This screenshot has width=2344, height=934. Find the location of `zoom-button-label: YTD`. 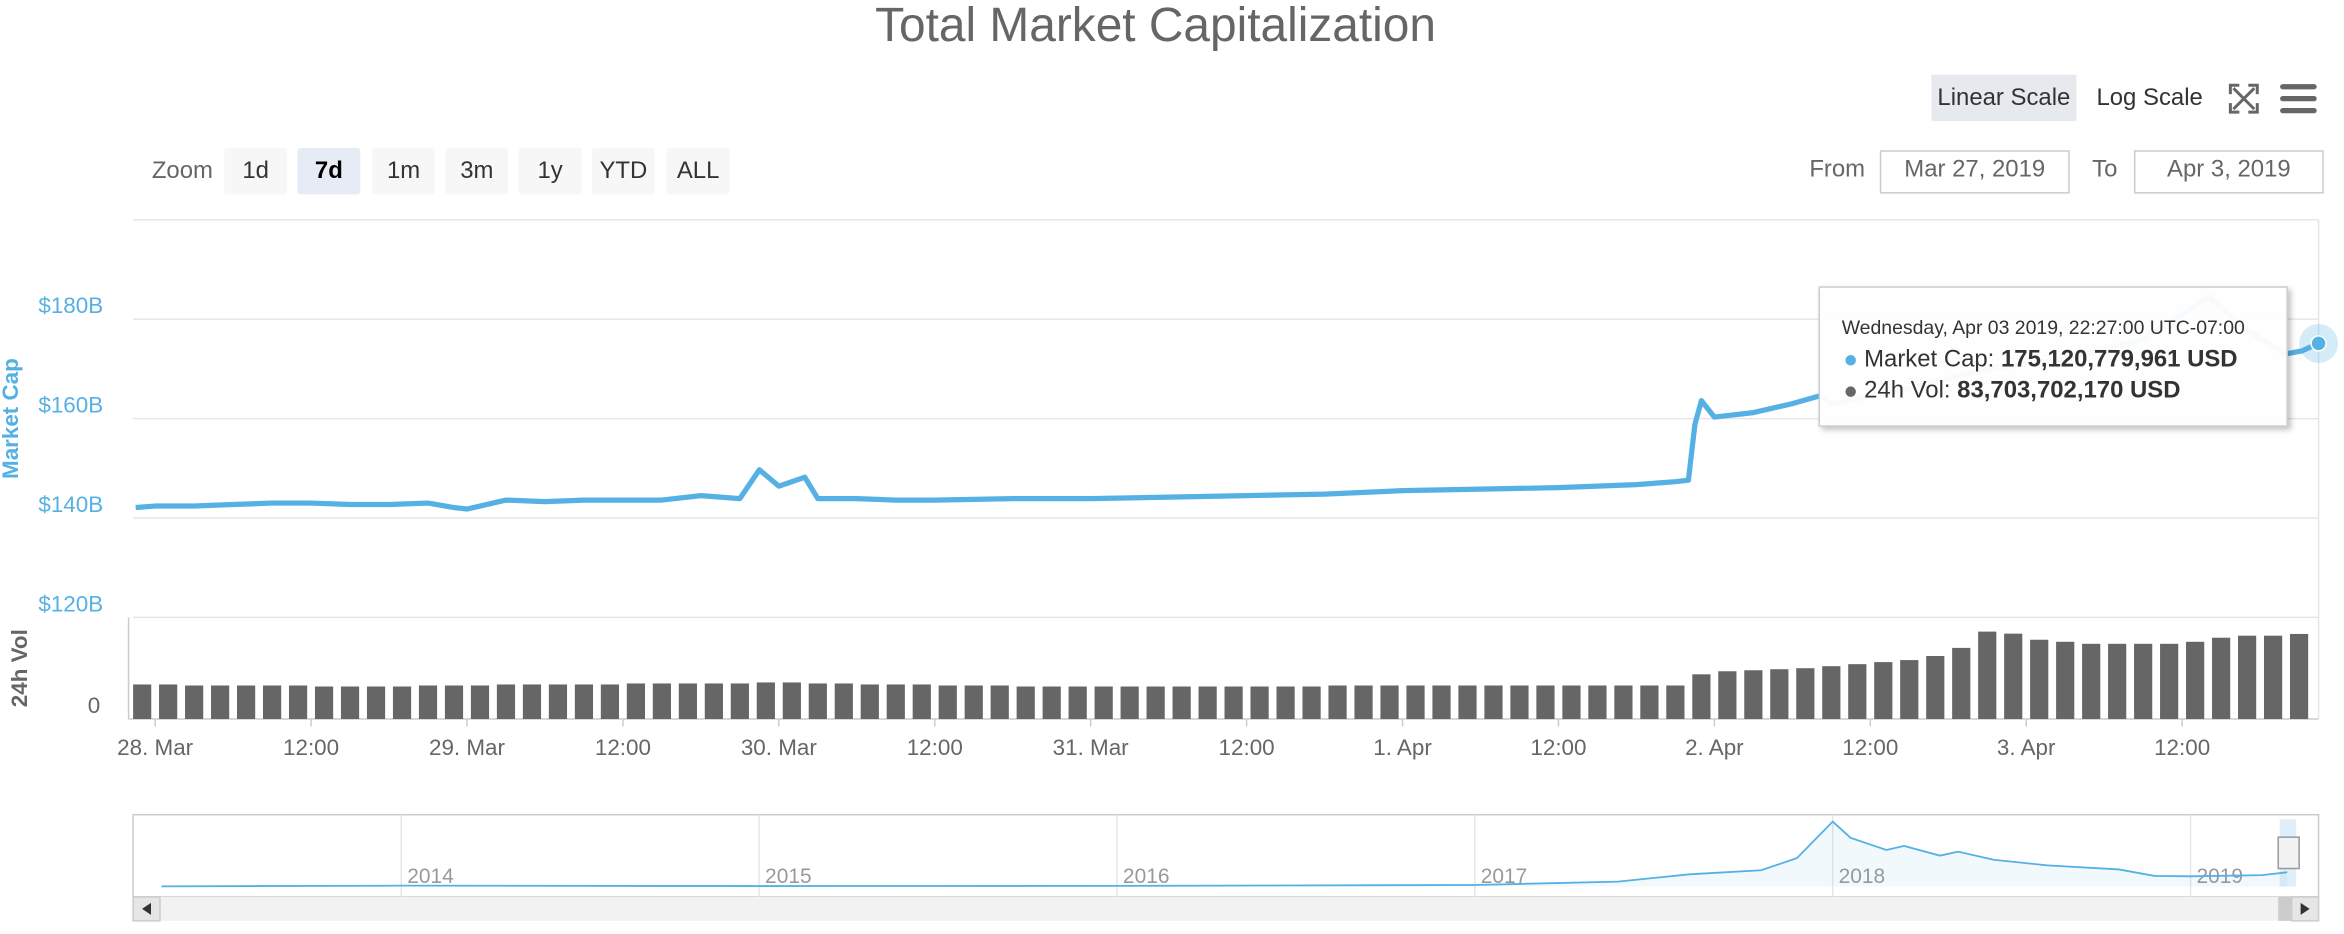

zoom-button-label: YTD is located at coordinates (623, 170).